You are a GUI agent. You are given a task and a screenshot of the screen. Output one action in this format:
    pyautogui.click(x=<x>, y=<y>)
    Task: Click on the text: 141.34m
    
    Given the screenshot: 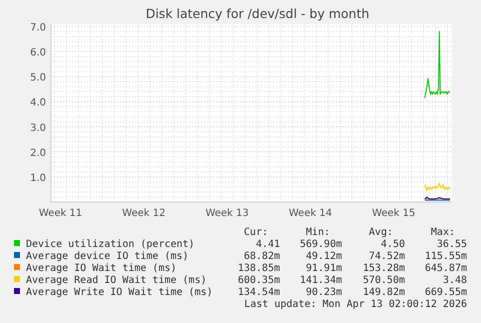 What is the action you would take?
    pyautogui.click(x=321, y=280)
    